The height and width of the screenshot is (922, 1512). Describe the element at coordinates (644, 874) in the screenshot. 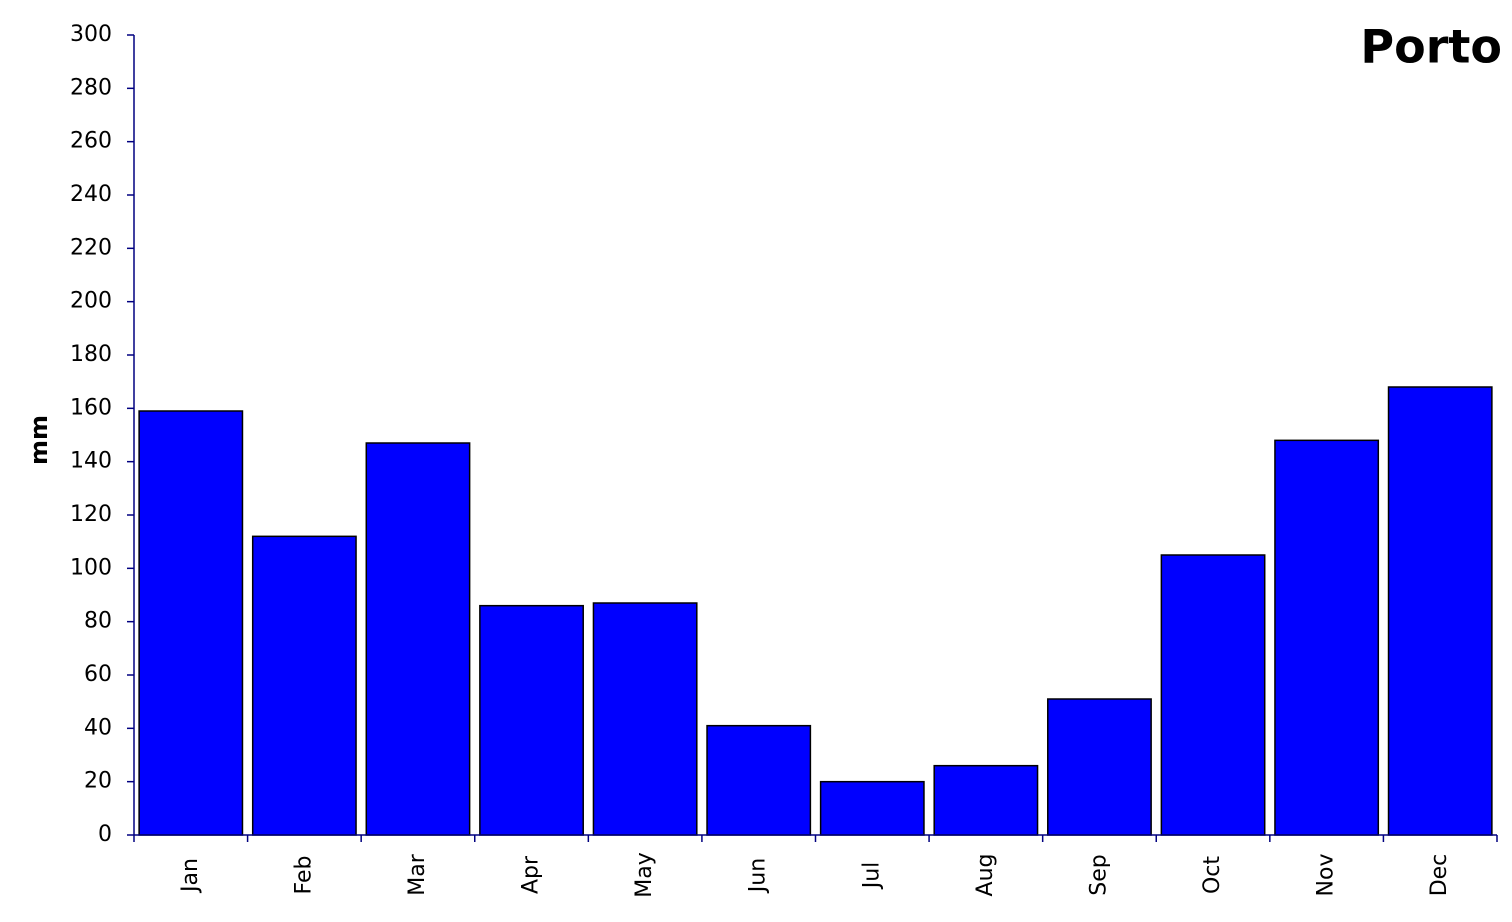

I see `x-tick-label: May` at that location.